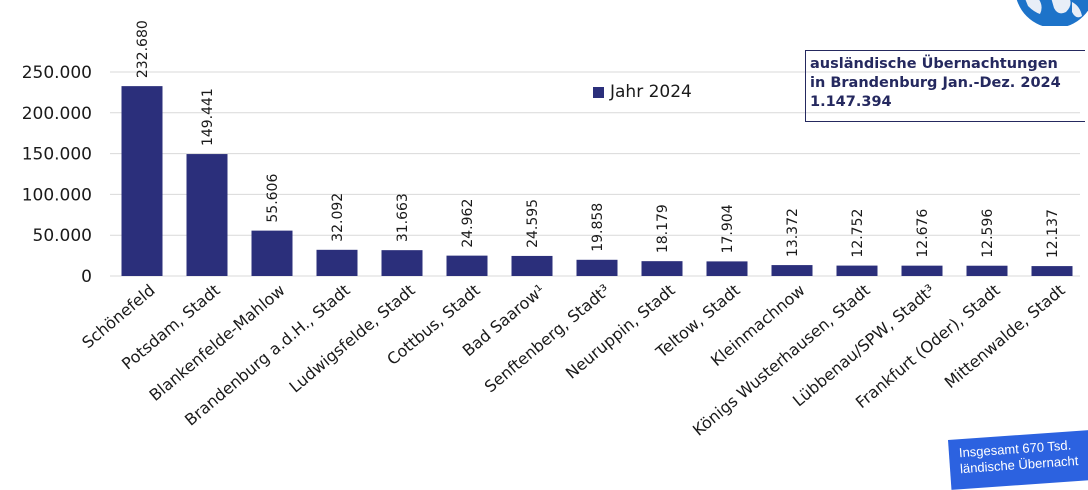 Image resolution: width=1088 pixels, height=490 pixels. What do you see at coordinates (533, 223) in the screenshot?
I see `data-label: 24.595` at bounding box center [533, 223].